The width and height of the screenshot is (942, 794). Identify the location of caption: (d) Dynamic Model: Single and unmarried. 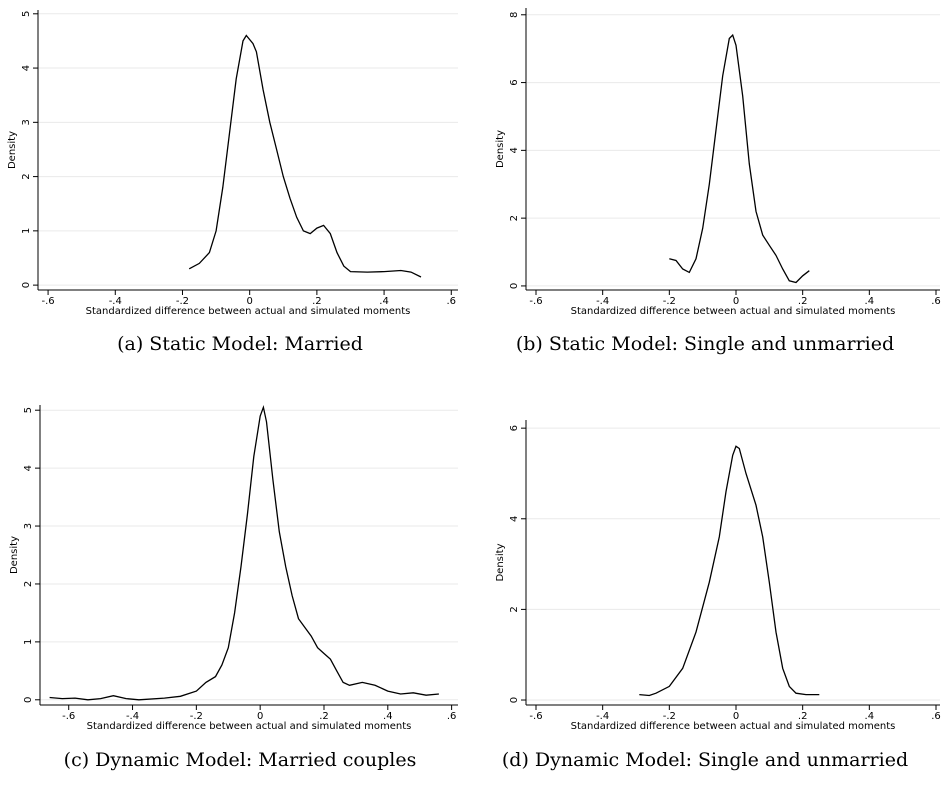
(705, 760).